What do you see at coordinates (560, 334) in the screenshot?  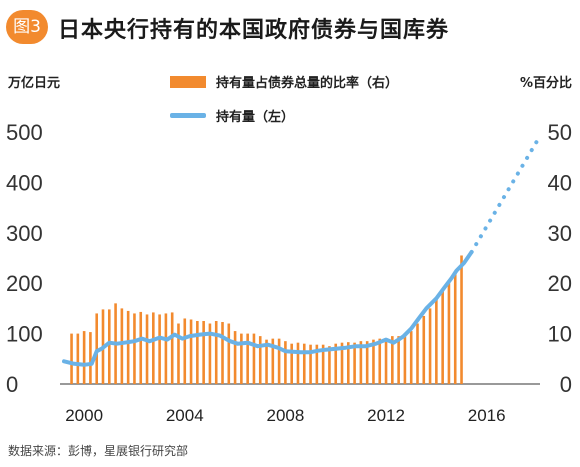 I see `right-tick-label: 10` at bounding box center [560, 334].